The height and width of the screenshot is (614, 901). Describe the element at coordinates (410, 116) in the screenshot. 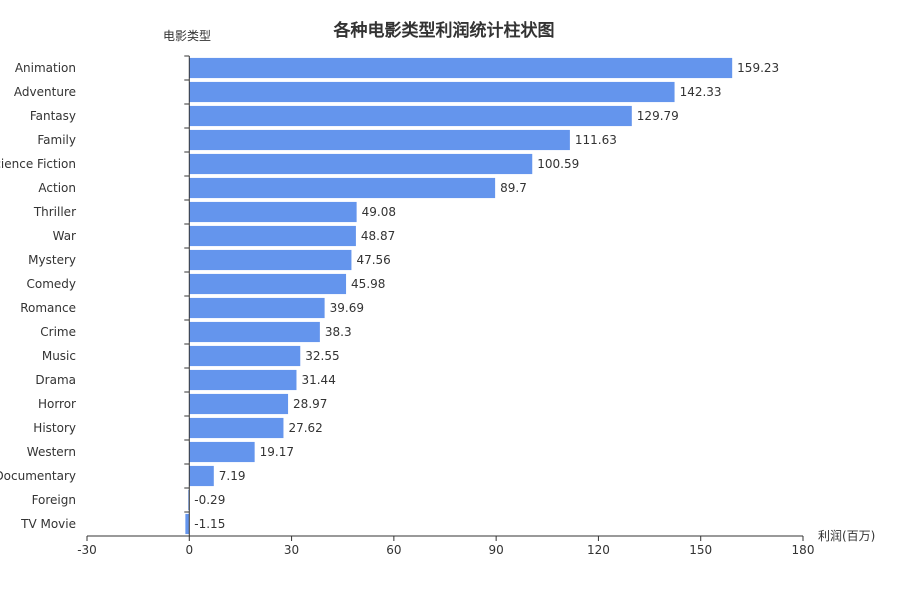

I see `bar-fantasy` at that location.